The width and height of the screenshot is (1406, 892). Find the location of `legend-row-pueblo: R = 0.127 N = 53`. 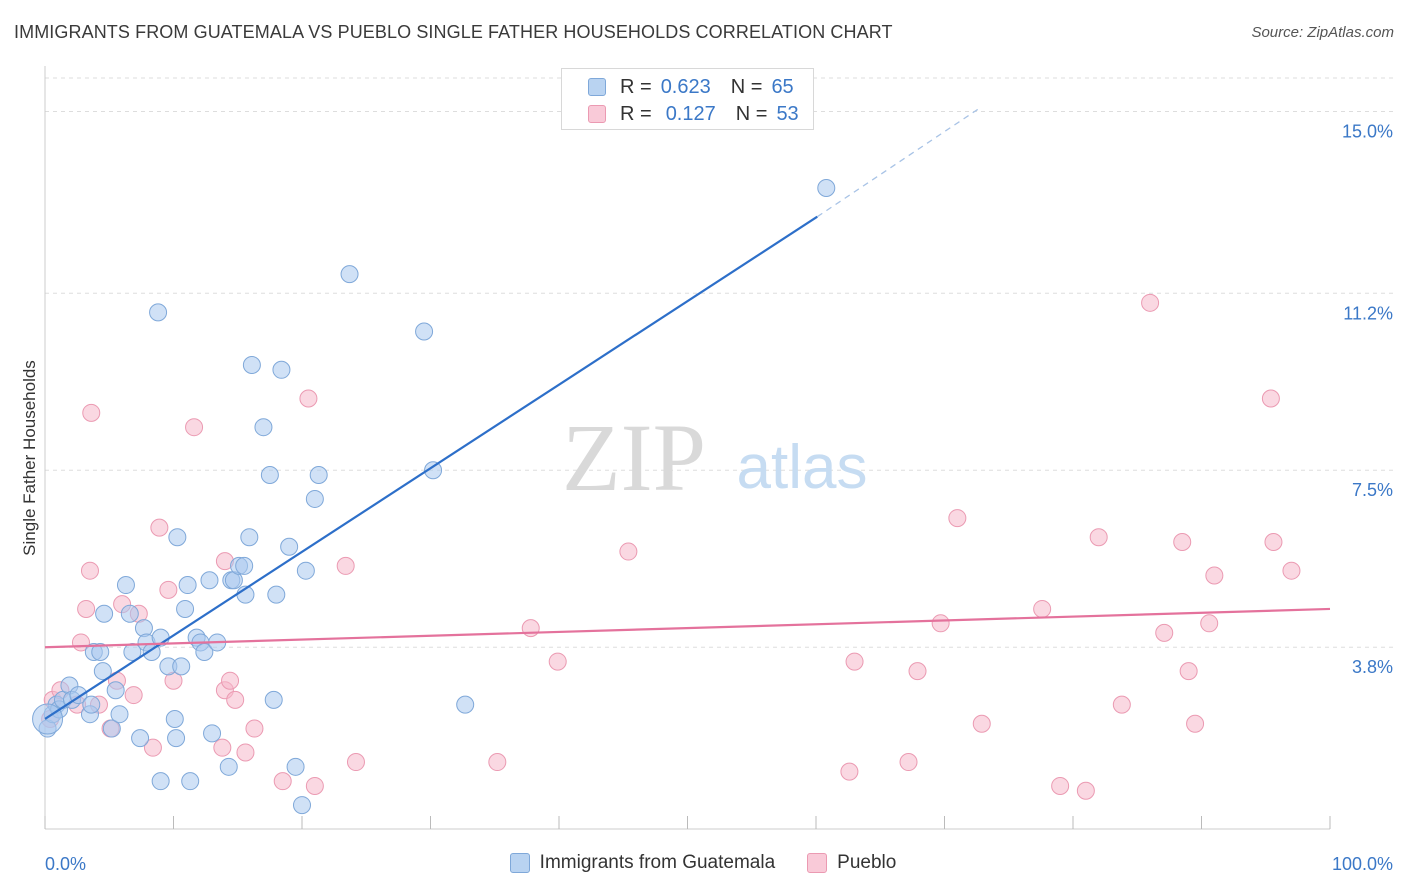

legend-row-pueblo: R = 0.127 N = 53 is located at coordinates (693, 114).